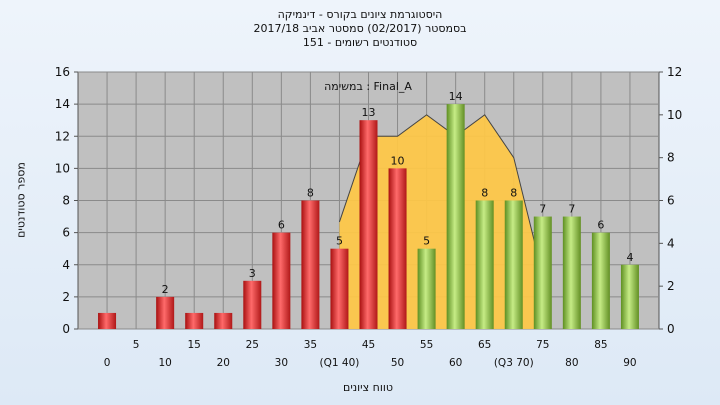 The image size is (720, 405). What do you see at coordinates (62, 136) in the screenshot?
I see `y-tick-label: 12` at bounding box center [62, 136].